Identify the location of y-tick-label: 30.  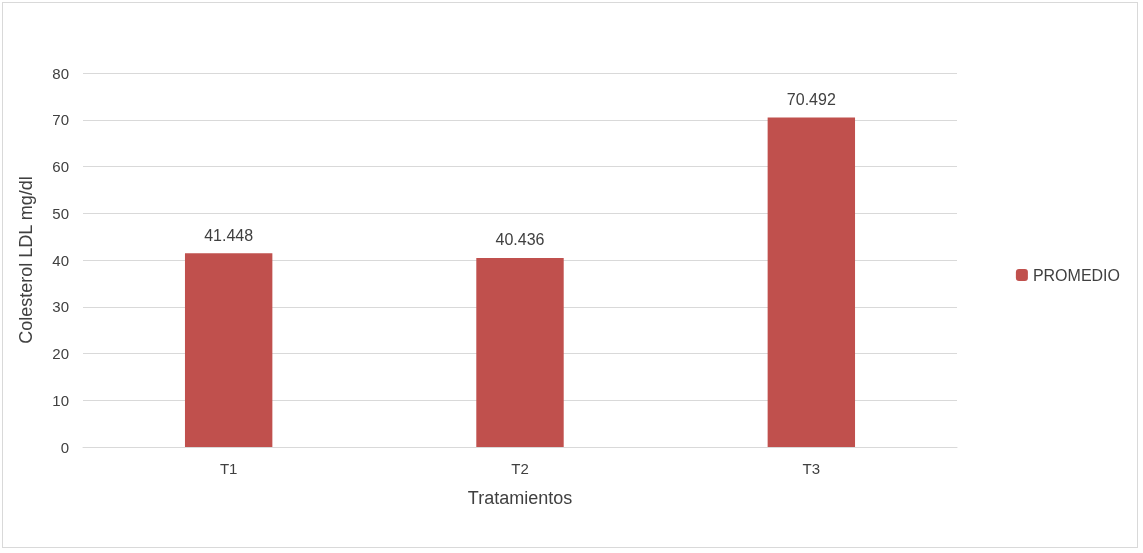
(60, 307).